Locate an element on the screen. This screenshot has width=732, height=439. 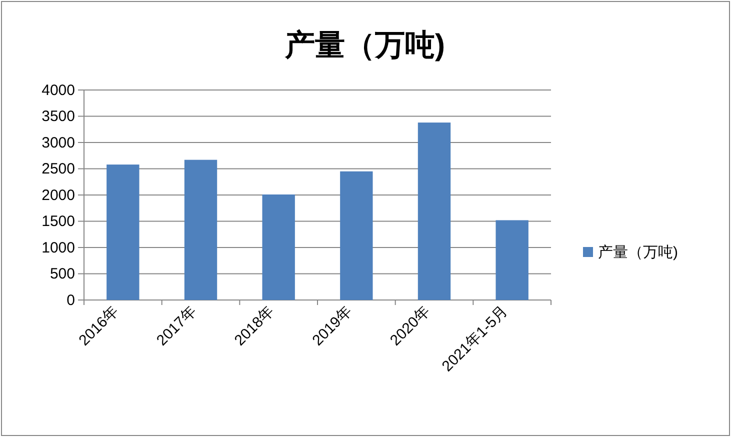
y-tick-label: 500 is located at coordinates (62, 274).